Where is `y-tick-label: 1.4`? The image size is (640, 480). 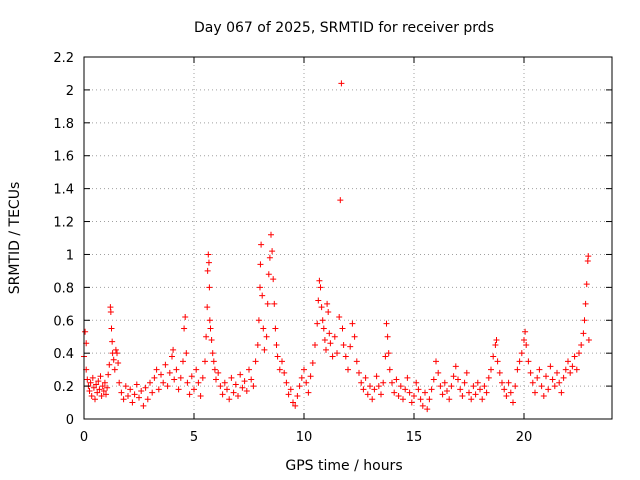 y-tick-label: 1.4 is located at coordinates (63, 190).